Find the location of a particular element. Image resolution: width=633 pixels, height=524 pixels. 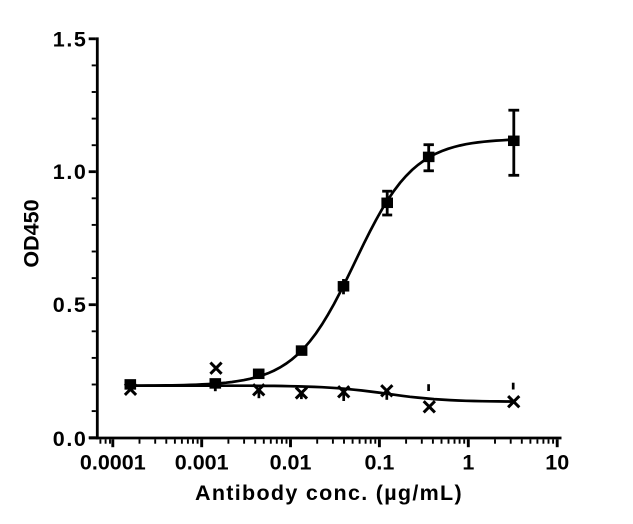

svg-text: 1 is located at coordinates (468, 462).